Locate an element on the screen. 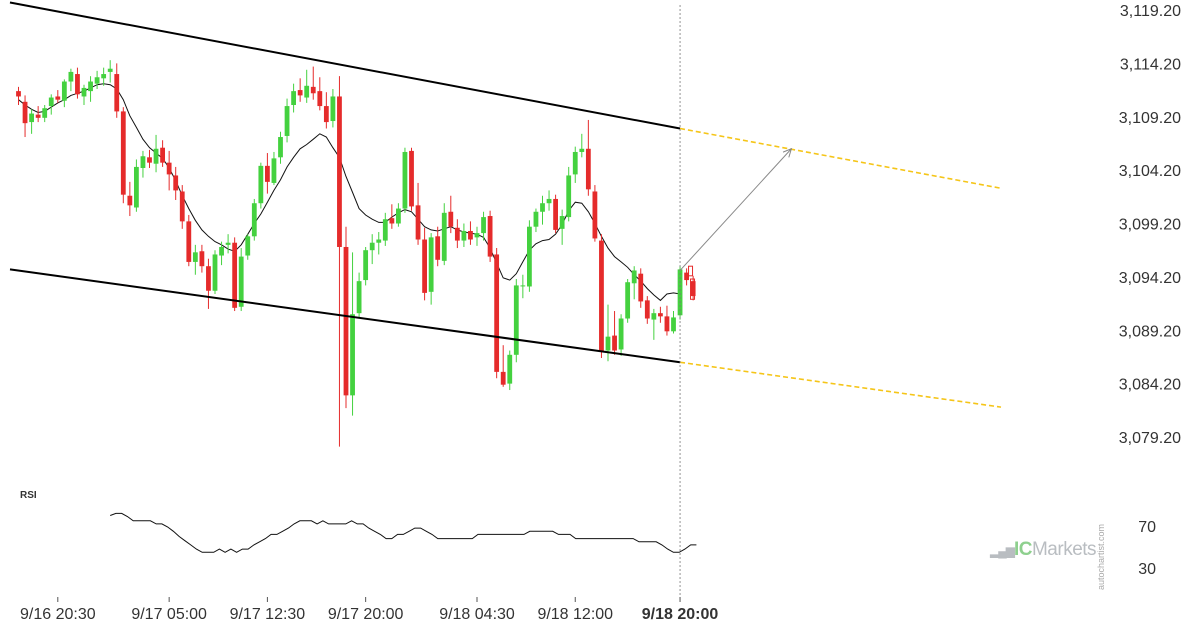  rsi-line is located at coordinates (403, 532).